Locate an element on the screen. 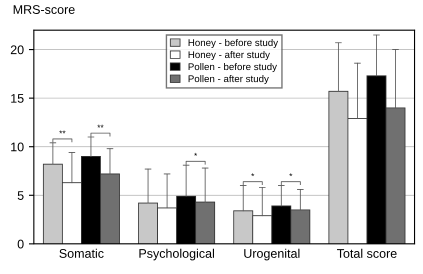 The height and width of the screenshot is (274, 423). x-tick-label: Total score is located at coordinates (367, 253).